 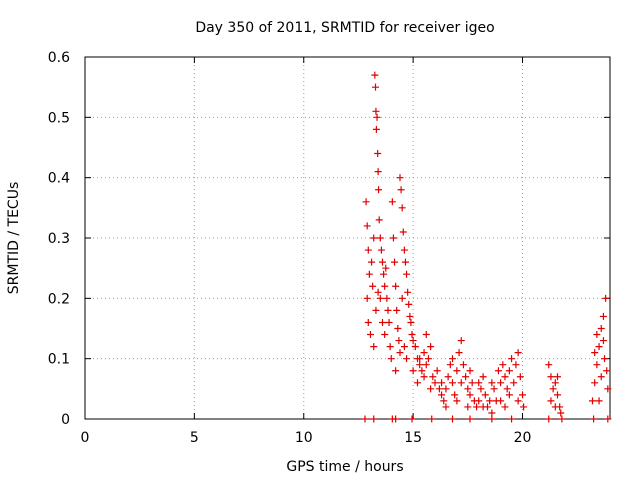 What do you see at coordinates (59, 179) in the screenshot?
I see `y-tick-label: 0.4` at bounding box center [59, 179].